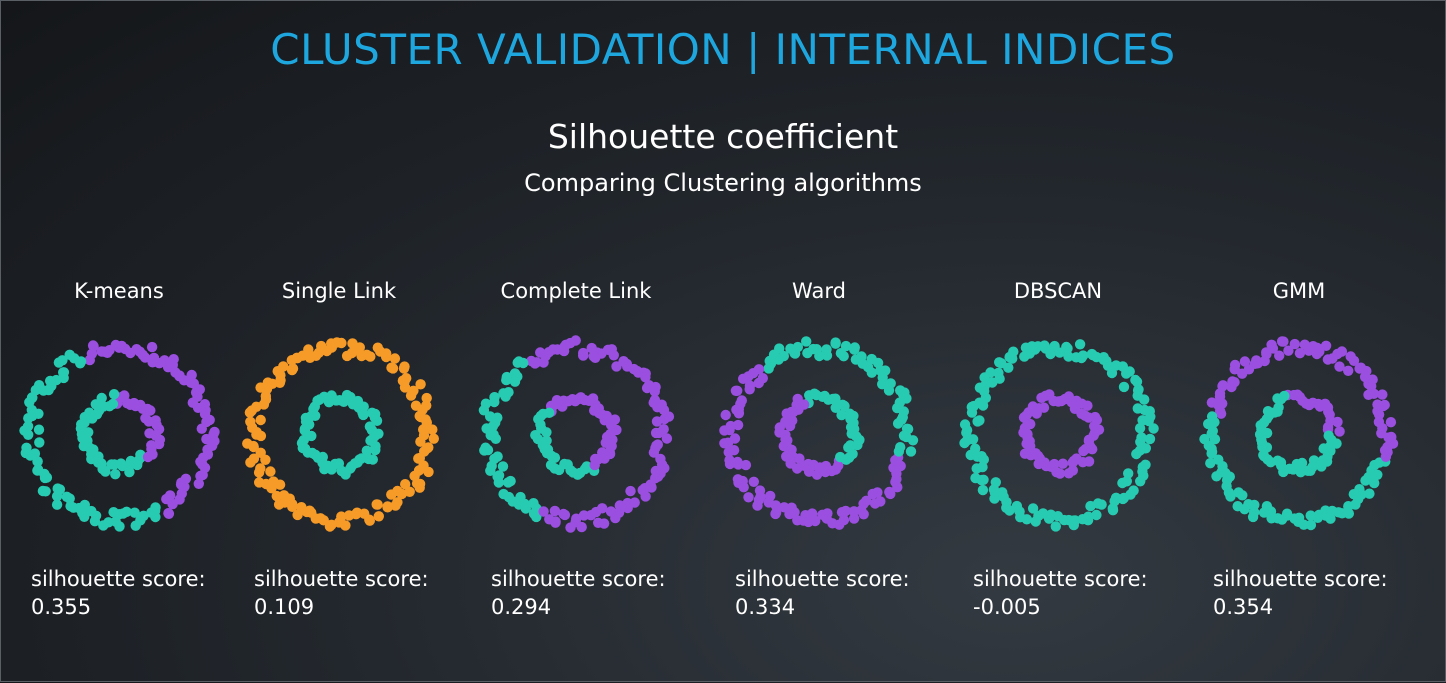 The image size is (1446, 683). Describe the element at coordinates (1299, 433) in the screenshot. I see `scatter-plot-gmm` at that location.